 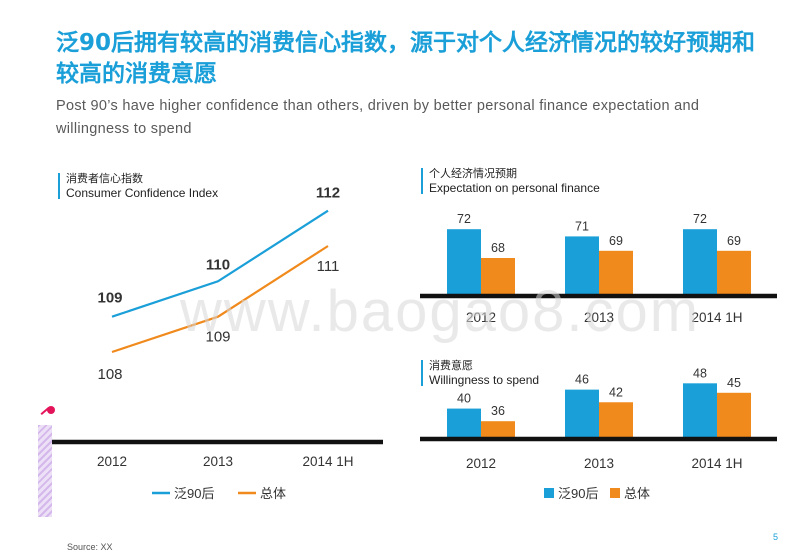 What do you see at coordinates (45, 471) in the screenshot?
I see `decorative-stripe` at bounding box center [45, 471].